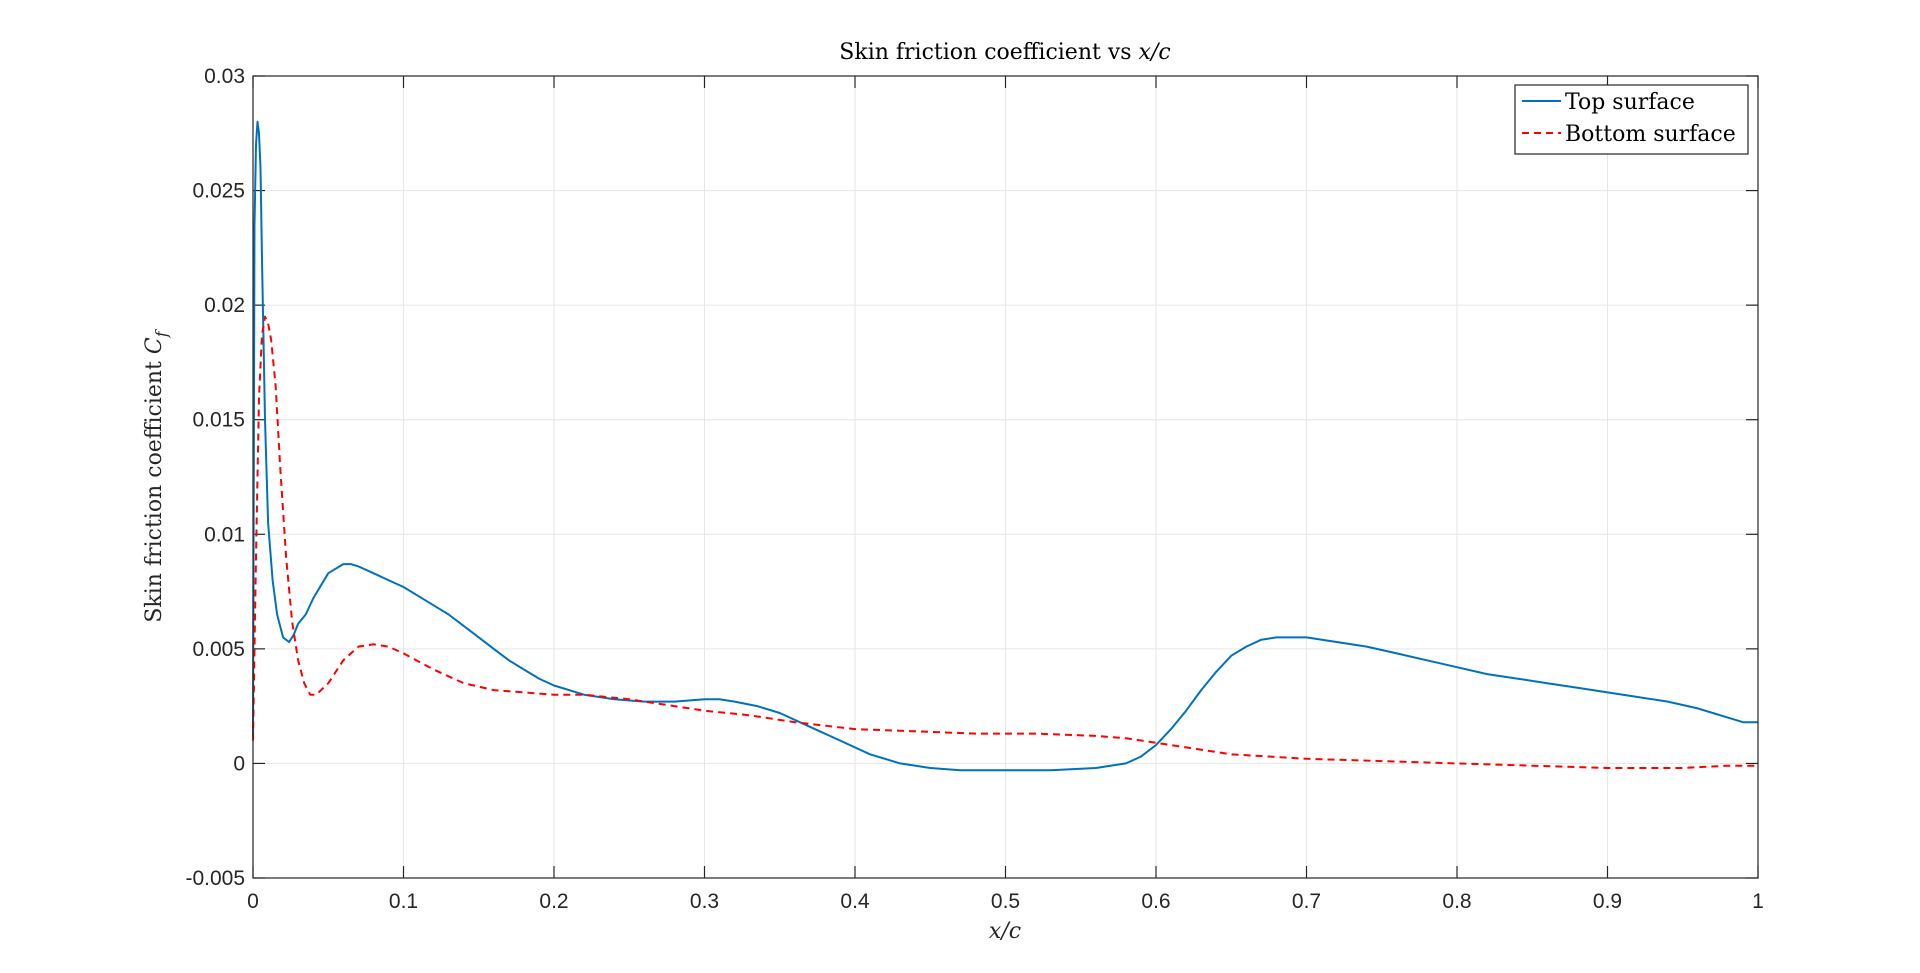 The width and height of the screenshot is (1920, 973). I want to click on x-tick-label: 0.9, so click(1607, 901).